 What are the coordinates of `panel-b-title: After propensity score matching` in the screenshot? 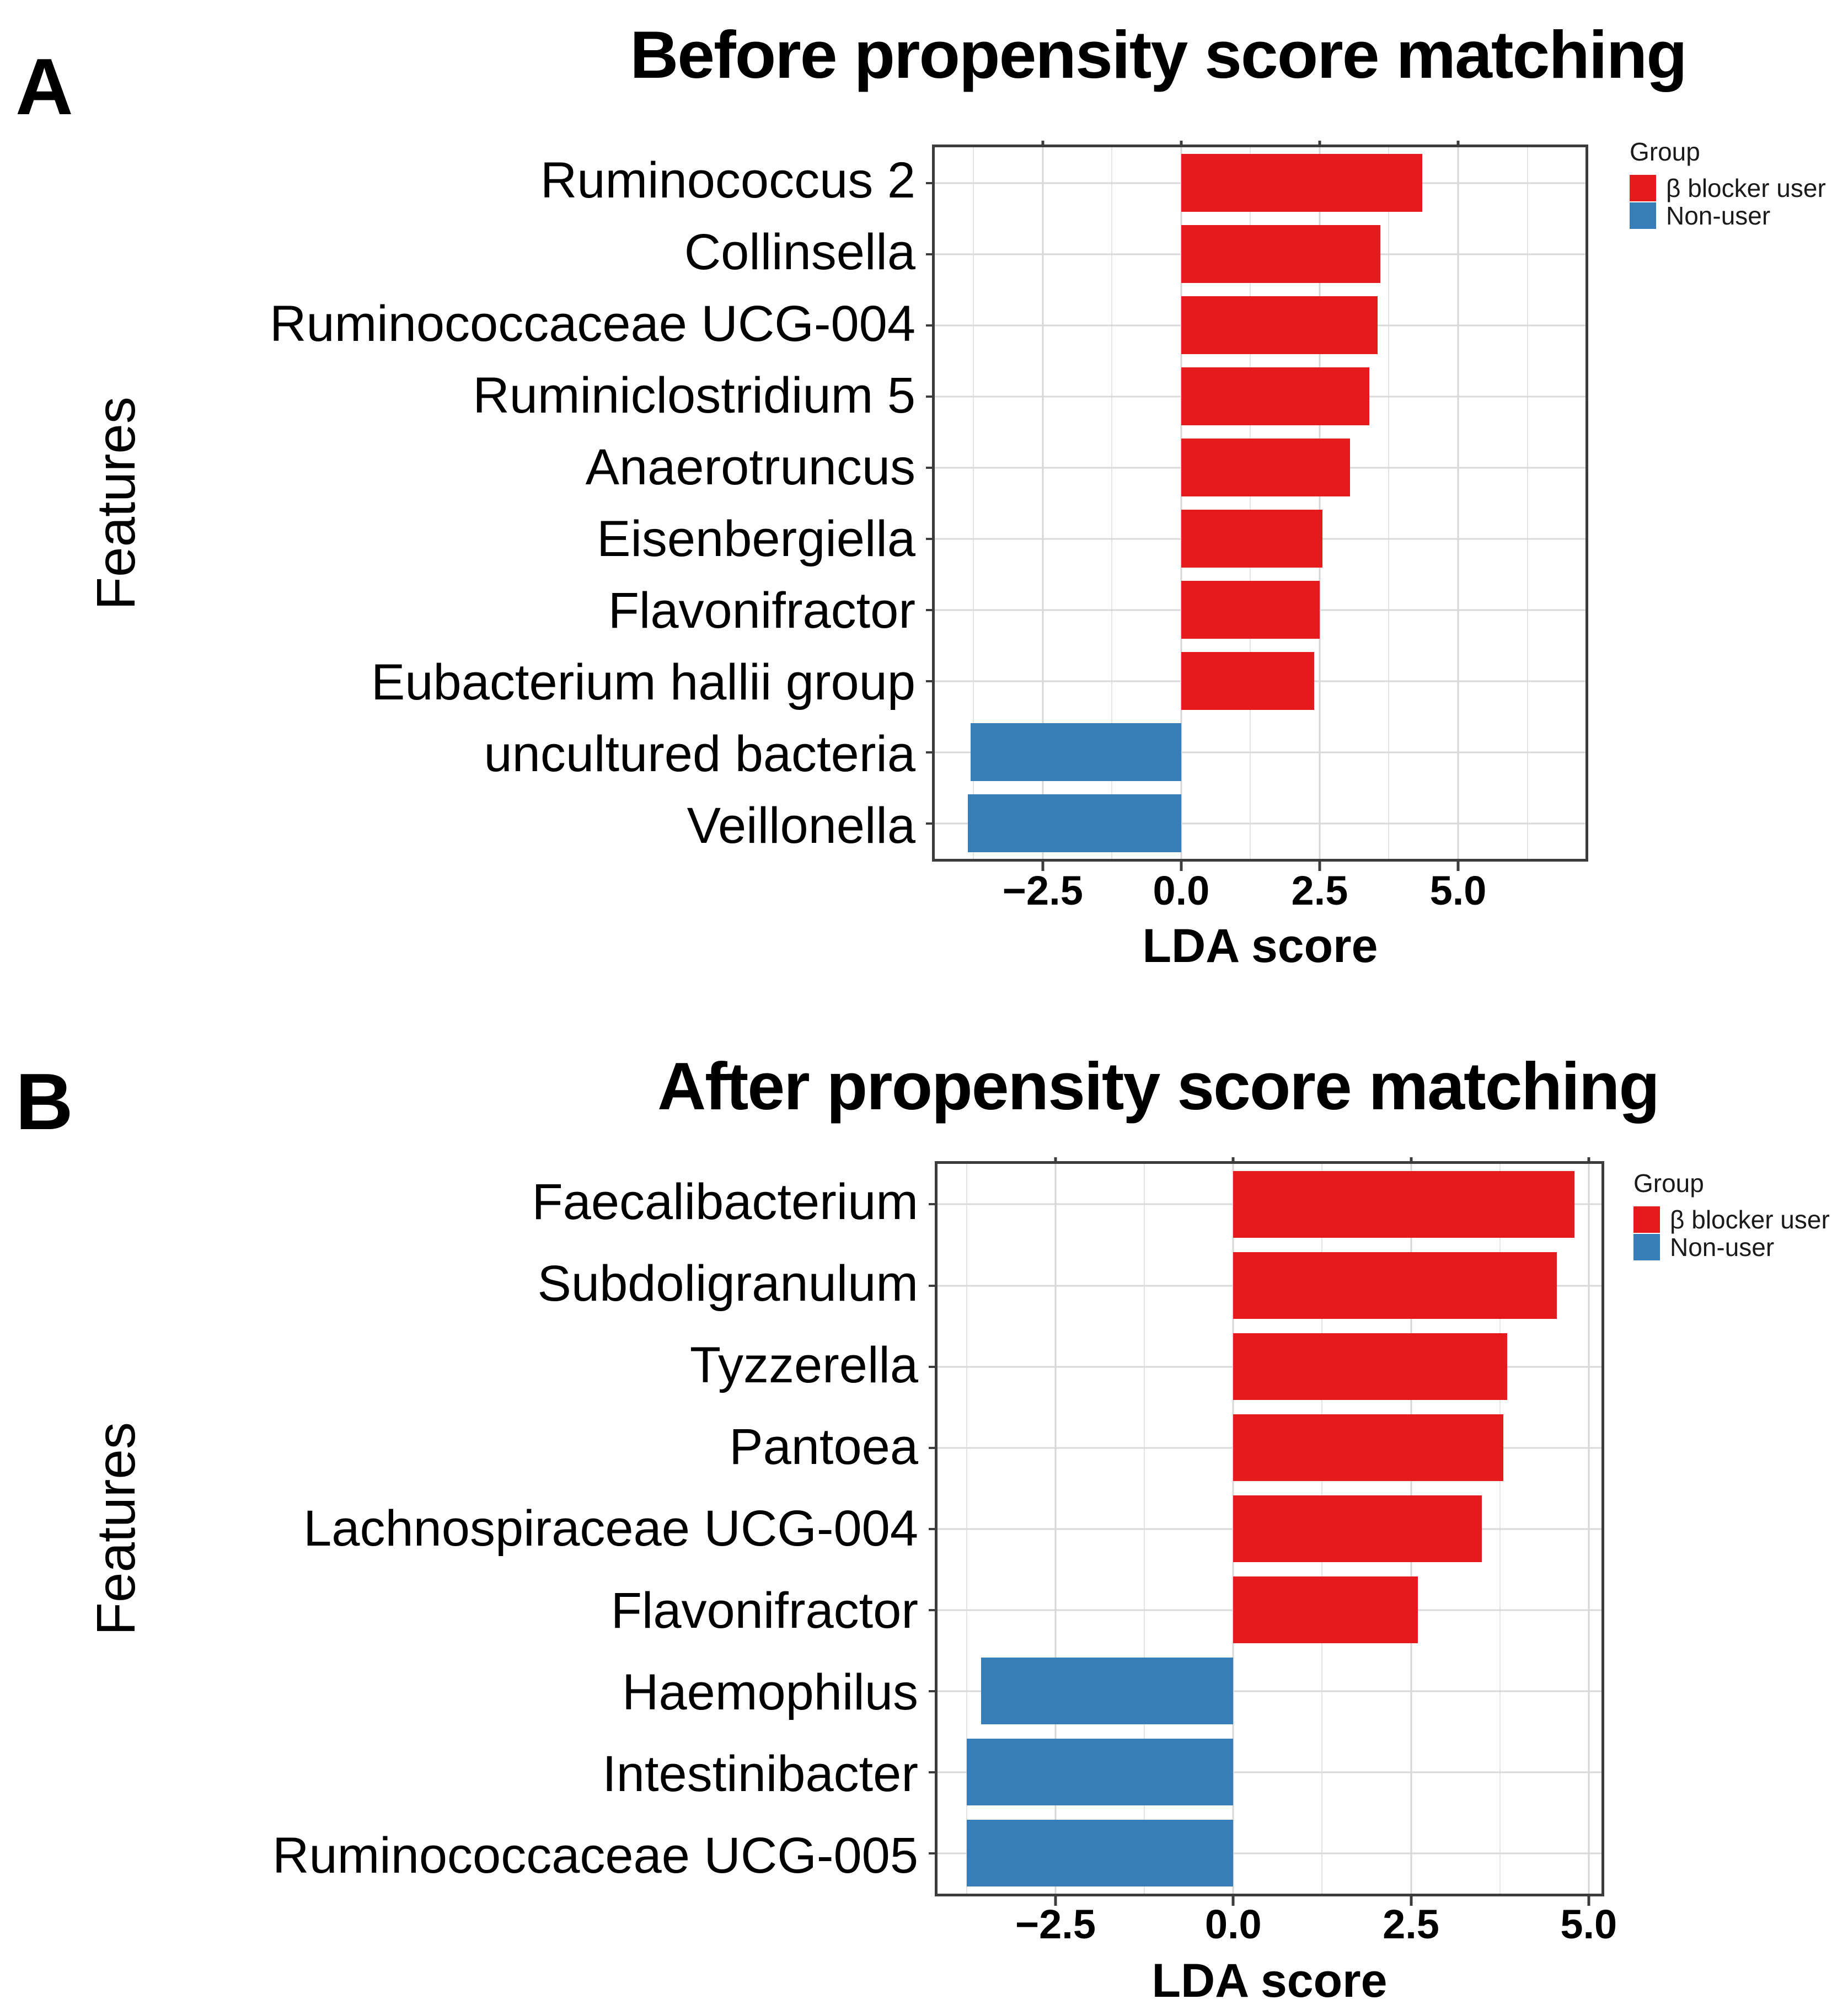 It's located at (1158, 1086).